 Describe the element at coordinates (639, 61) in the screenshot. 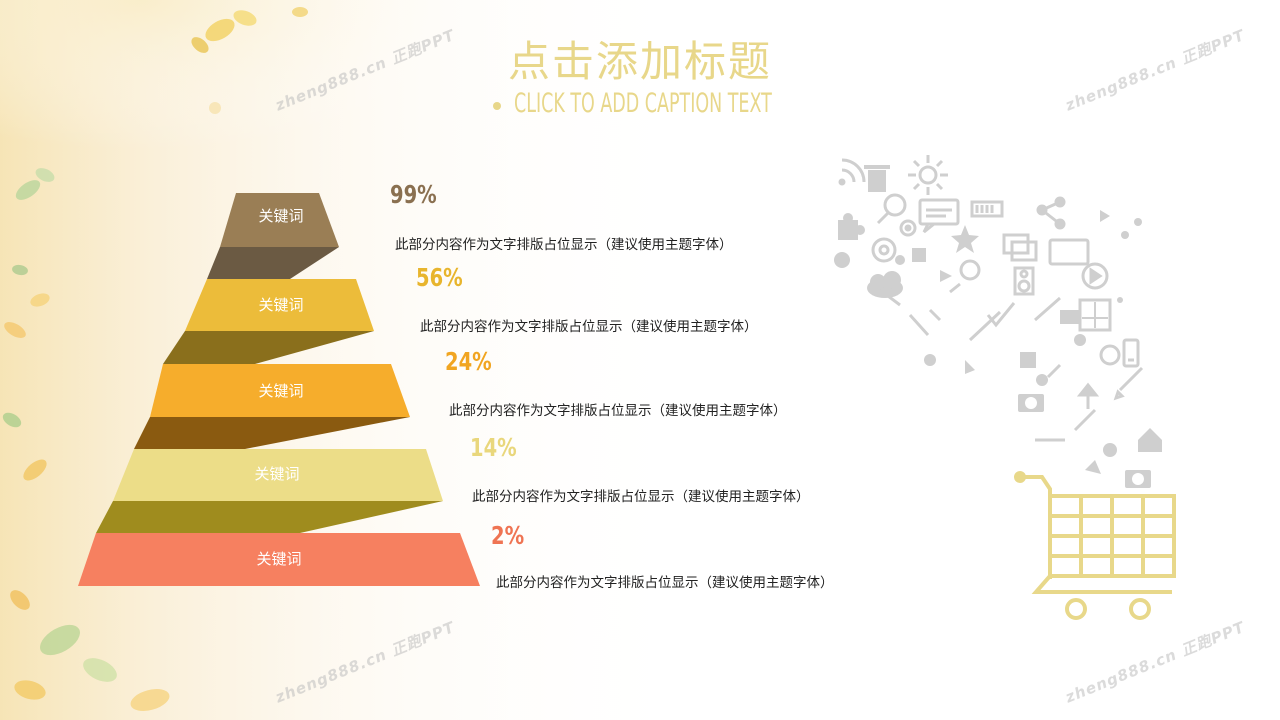

I see `slide-title: 点击添加标题` at that location.